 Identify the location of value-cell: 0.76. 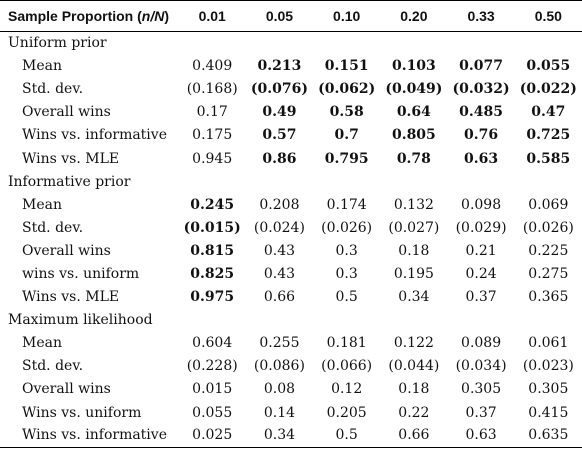
(481, 135).